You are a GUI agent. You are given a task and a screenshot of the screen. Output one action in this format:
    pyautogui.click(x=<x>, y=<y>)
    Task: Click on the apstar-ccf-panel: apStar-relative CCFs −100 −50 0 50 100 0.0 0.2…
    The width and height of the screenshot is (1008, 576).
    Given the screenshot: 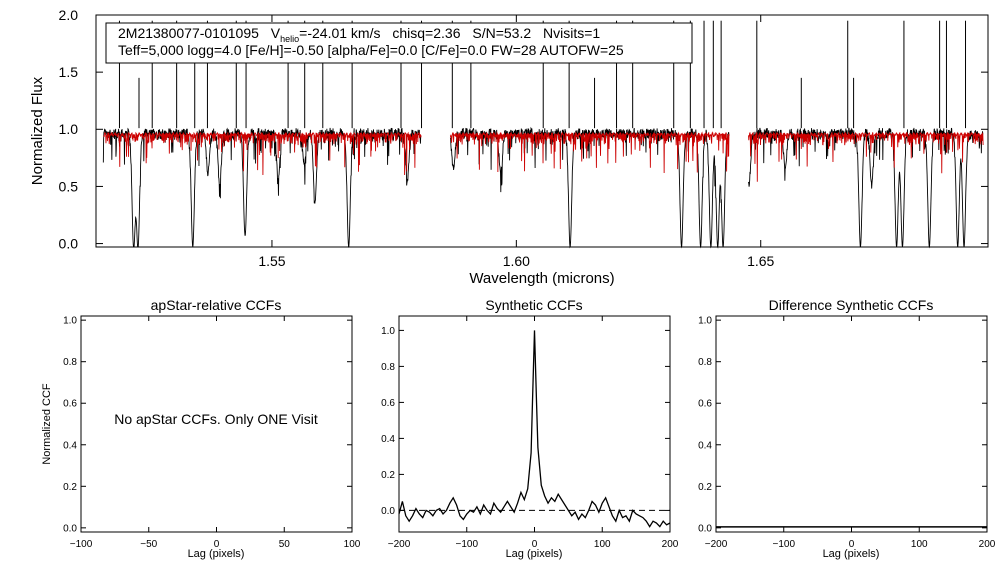 What is the action you would take?
    pyautogui.click(x=201, y=428)
    